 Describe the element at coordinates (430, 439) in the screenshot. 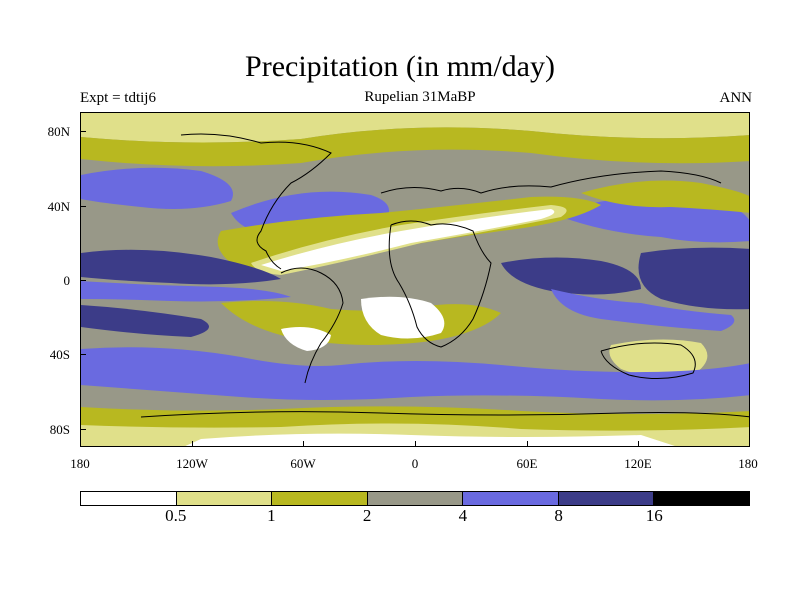

I see `region-antarctic-dry` at that location.